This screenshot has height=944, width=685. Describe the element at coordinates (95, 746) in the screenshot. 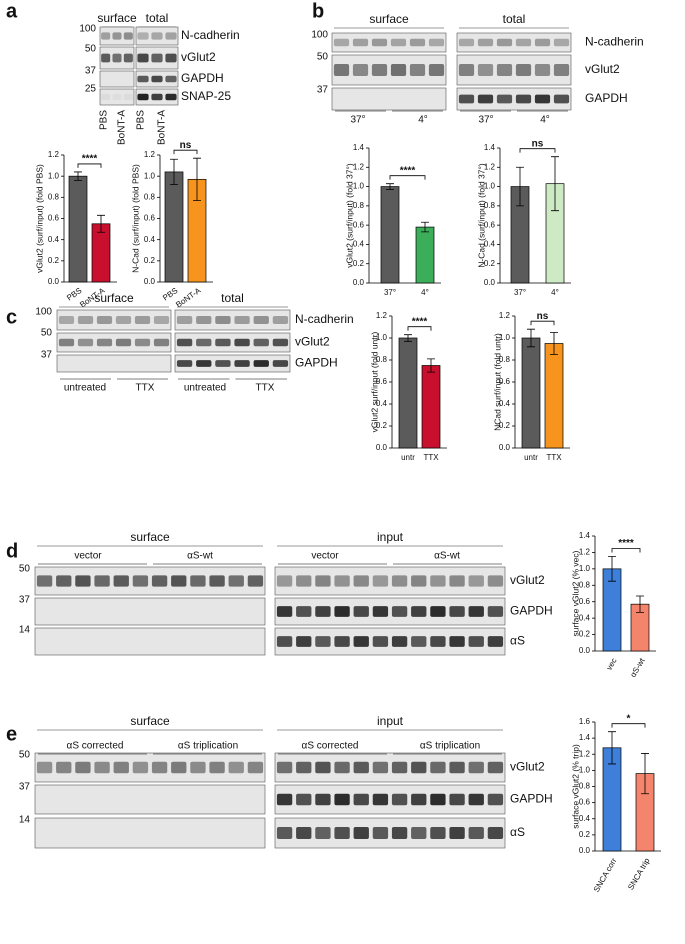

I see `lane-label: αS corrected` at that location.